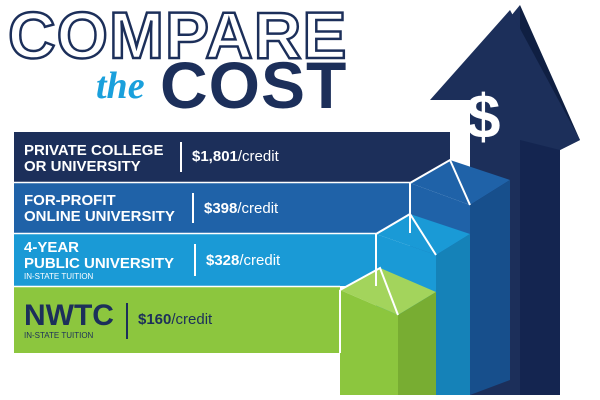 The height and width of the screenshot is (400, 600). Describe the element at coordinates (369, 342) in the screenshot. I see `step-green-front` at that location.